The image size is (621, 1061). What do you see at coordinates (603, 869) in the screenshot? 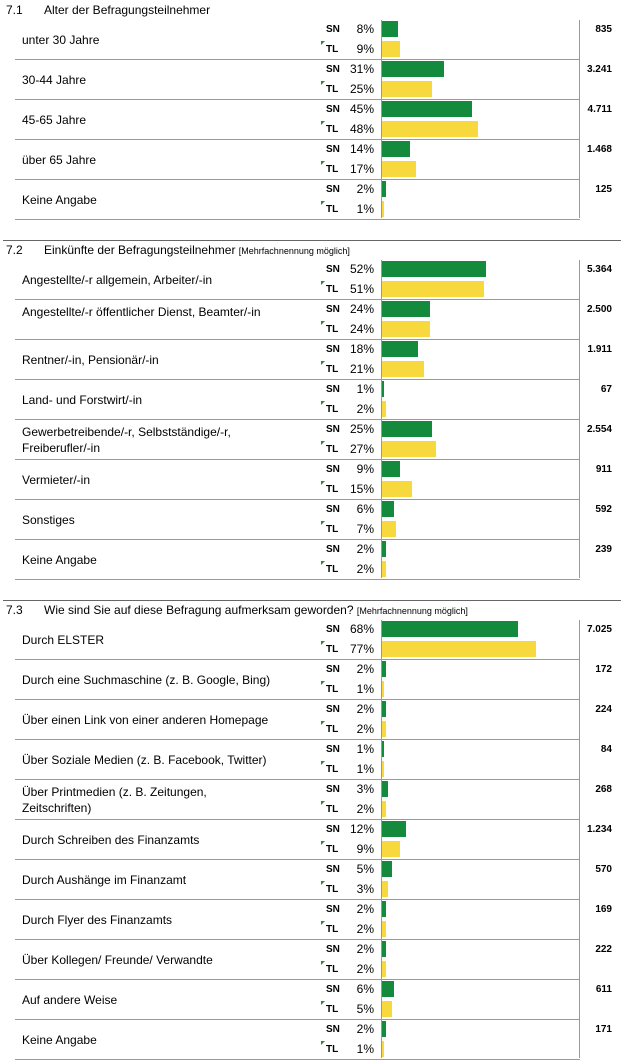
I see `row-count: 570` at bounding box center [603, 869].